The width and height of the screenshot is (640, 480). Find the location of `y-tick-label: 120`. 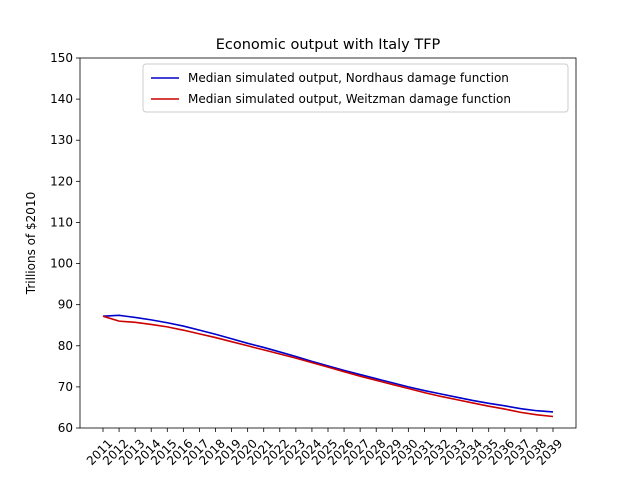

y-tick-label: 120 is located at coordinates (61, 181).